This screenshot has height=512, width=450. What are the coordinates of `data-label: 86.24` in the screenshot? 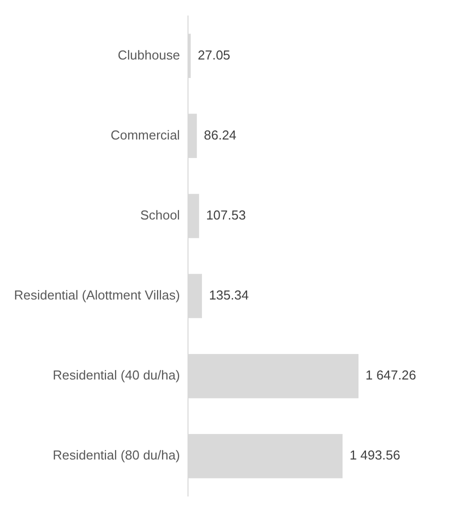 It's located at (220, 134).